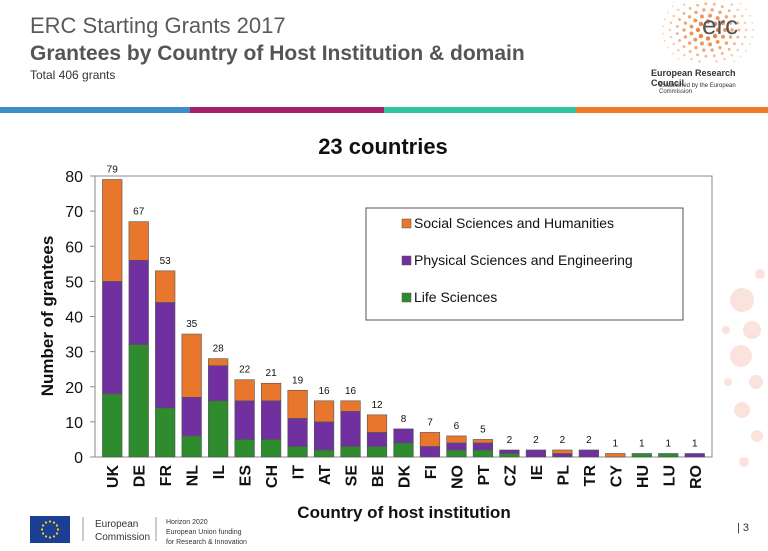  Describe the element at coordinates (403, 512) in the screenshot. I see `x-axis-label: Country of host institution` at that location.